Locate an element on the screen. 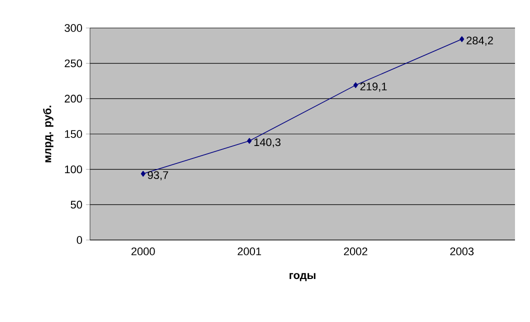 The height and width of the screenshot is (322, 530). data-label: 93,7 is located at coordinates (158, 175).